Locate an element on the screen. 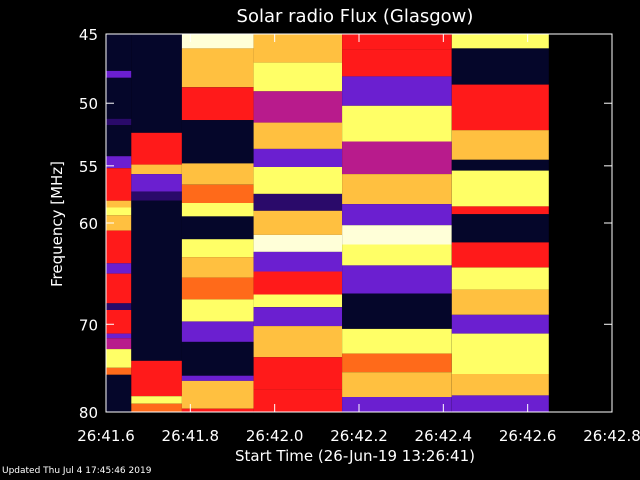 This screenshot has height=480, width=640. x-tick-label: 26:41.8 is located at coordinates (191, 436).